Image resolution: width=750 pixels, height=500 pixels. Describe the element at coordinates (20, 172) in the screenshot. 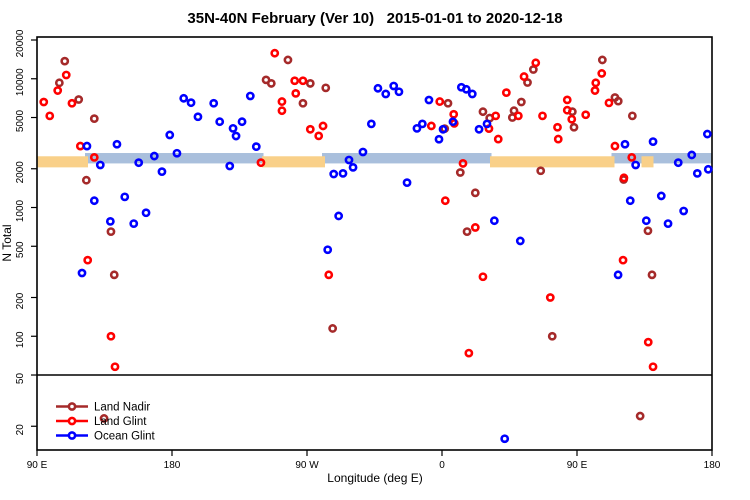

I see `y-axis-tick-label: 2000` at that location.